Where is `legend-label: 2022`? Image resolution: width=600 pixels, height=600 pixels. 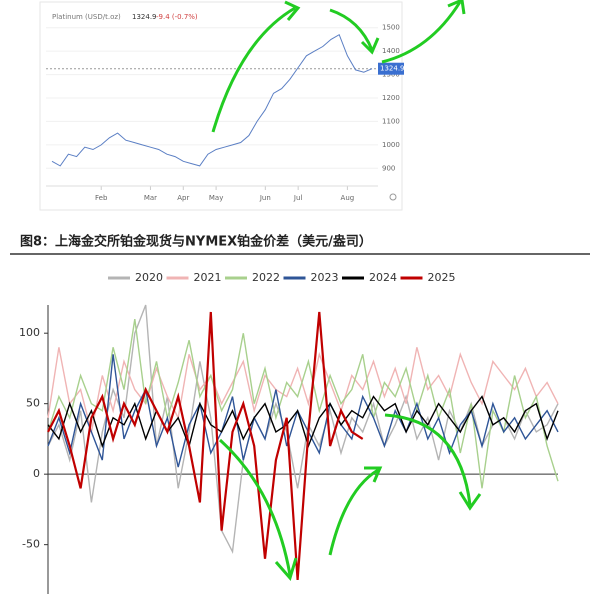
legend-label: 2022 is located at coordinates (266, 277).